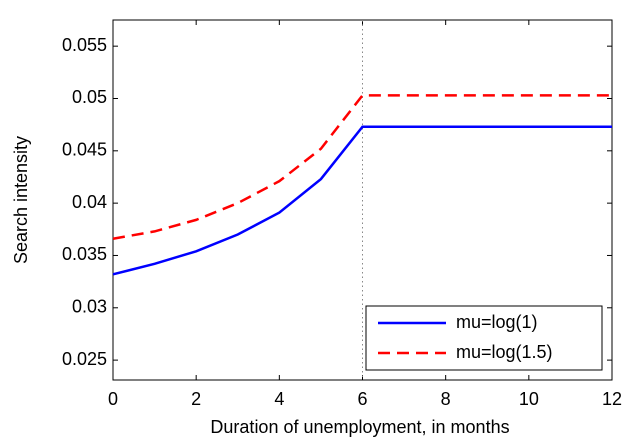 This screenshot has height=440, width=624. Describe the element at coordinates (113, 399) in the screenshot. I see `x-tick-label: 0` at that location.